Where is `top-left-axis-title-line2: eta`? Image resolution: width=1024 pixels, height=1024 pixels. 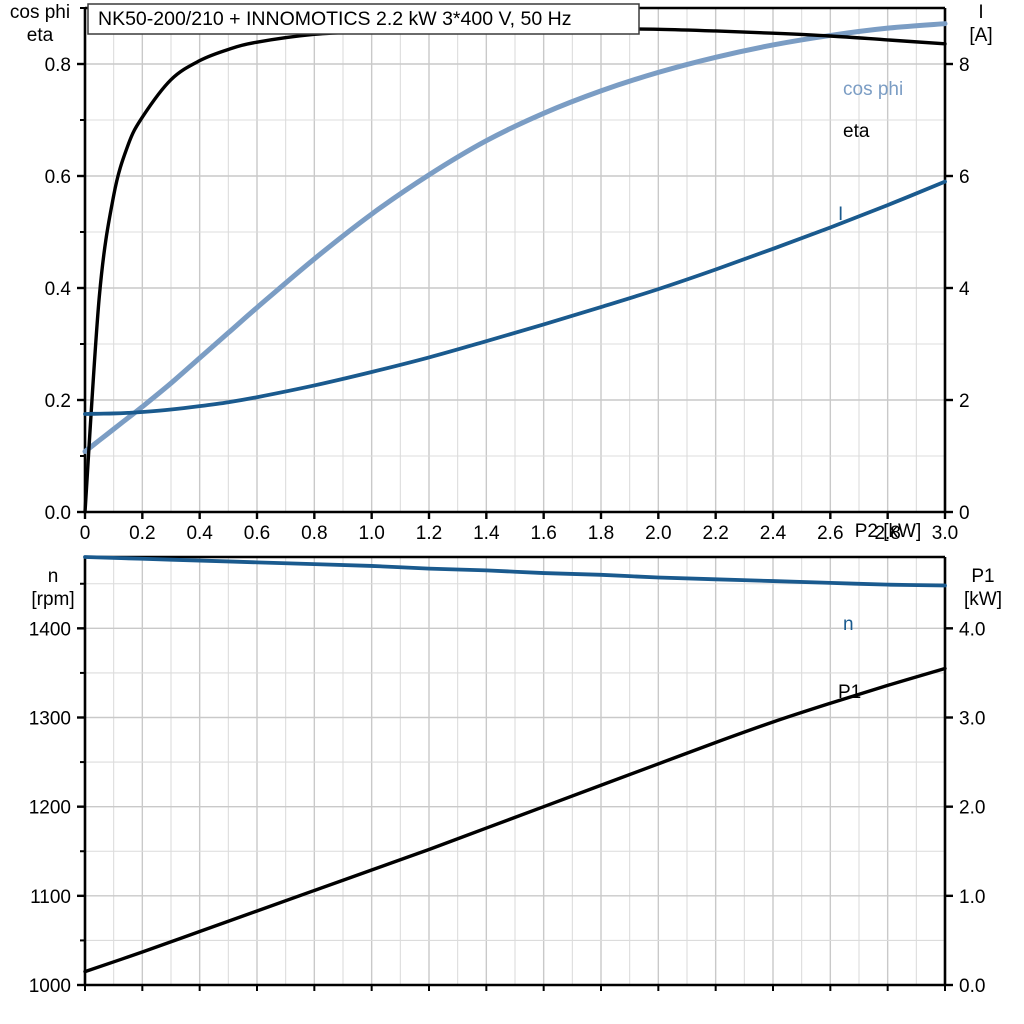
top-left-axis-title-line2: eta is located at coordinates (40, 35).